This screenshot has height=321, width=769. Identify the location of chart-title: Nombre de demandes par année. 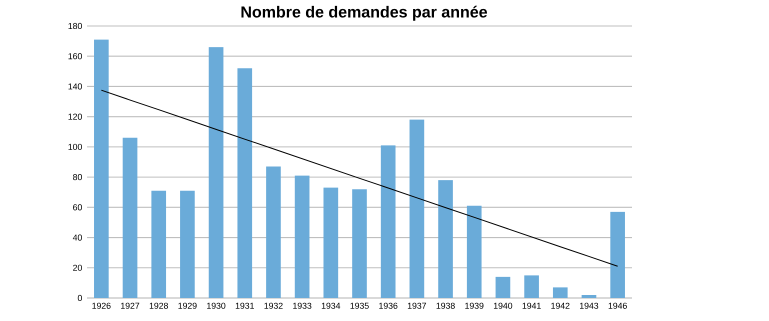
(364, 13).